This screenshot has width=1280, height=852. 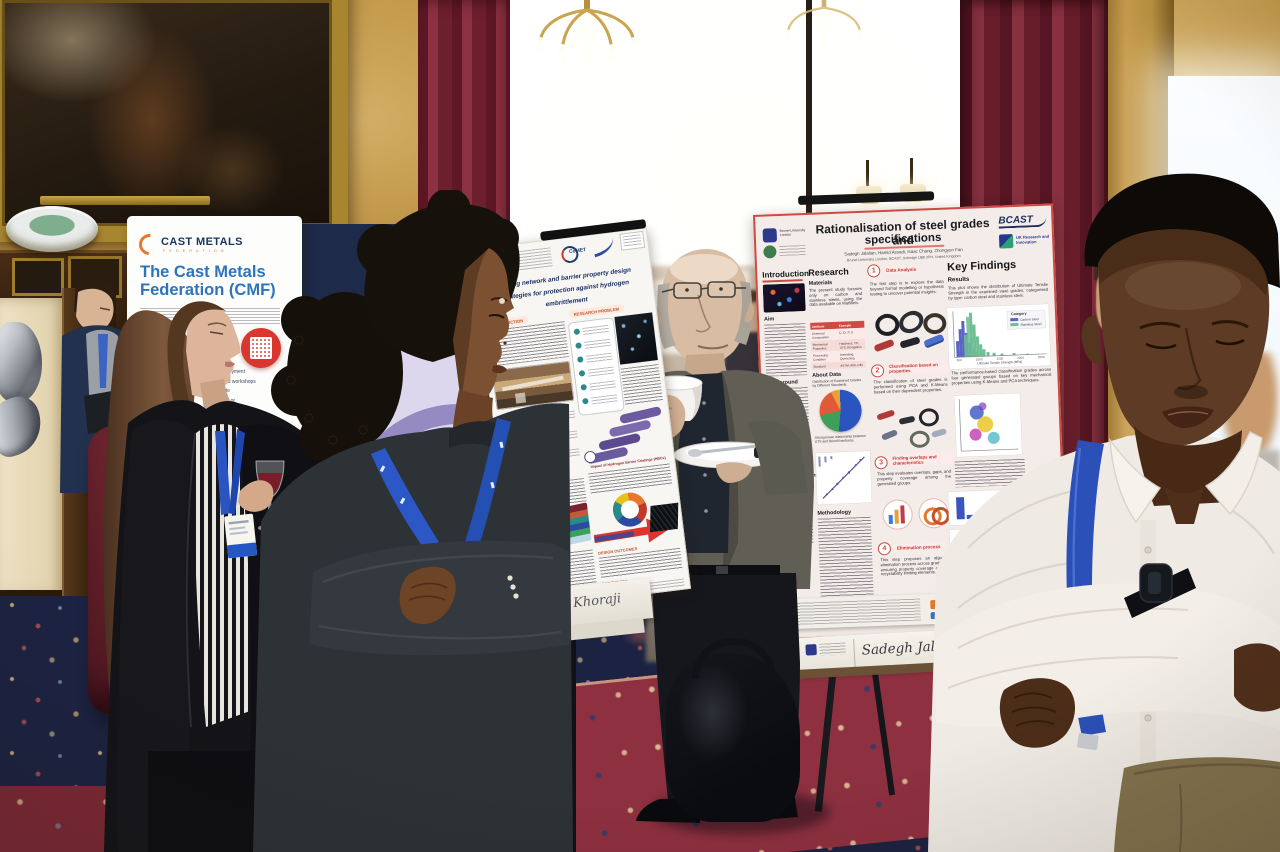 I want to click on bar-chart-icon, so click(x=898, y=515).